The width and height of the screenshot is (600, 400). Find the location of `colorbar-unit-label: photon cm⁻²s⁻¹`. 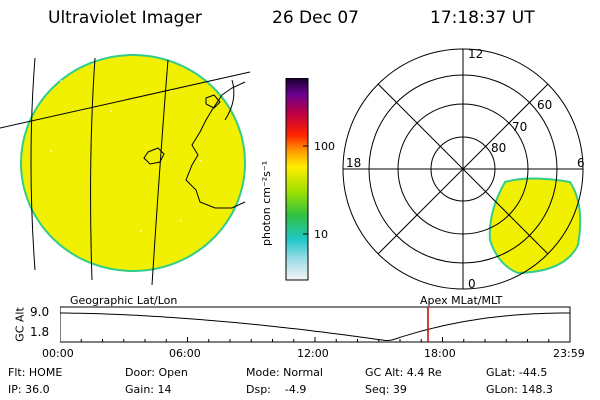

colorbar-unit-label: photon cm⁻²s⁻¹ is located at coordinates (266, 203).